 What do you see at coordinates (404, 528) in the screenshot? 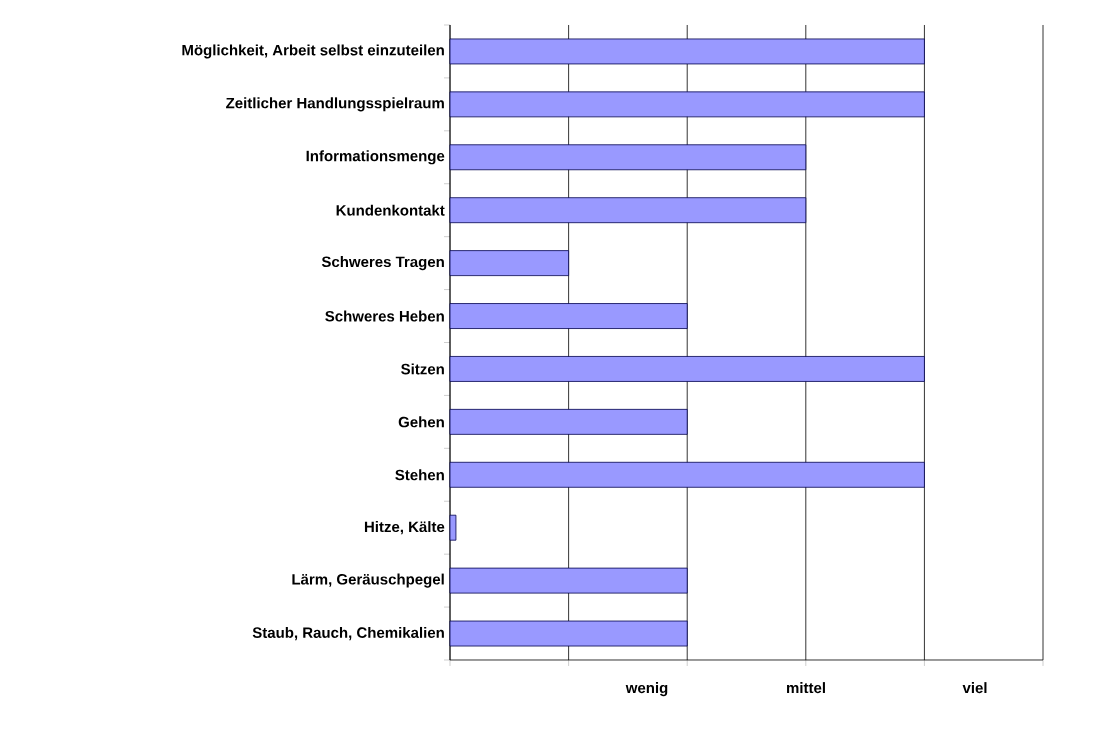
I see `y-tick-label: Hitze, Kälte` at bounding box center [404, 528].